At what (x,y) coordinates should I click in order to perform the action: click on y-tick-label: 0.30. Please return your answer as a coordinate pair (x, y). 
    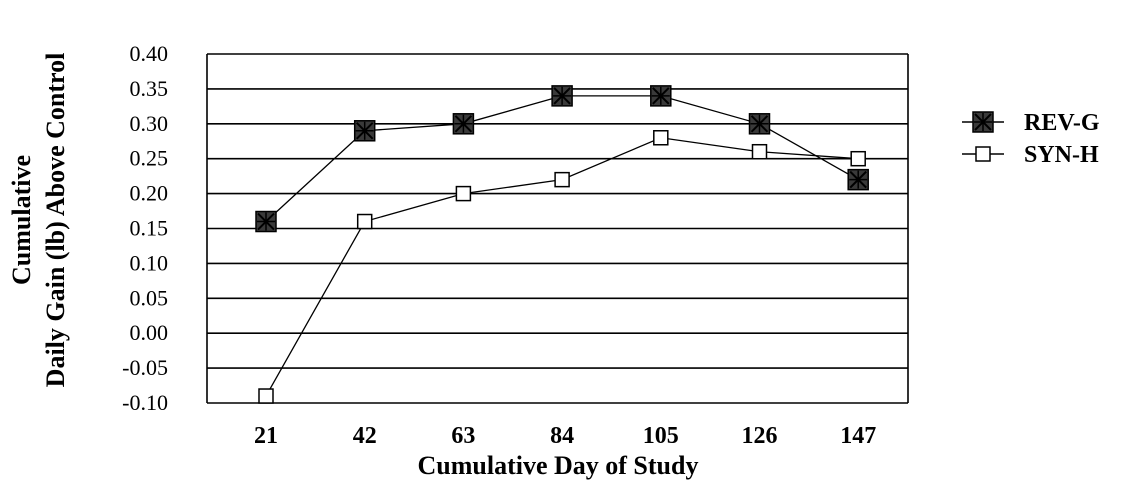
    Looking at the image, I should click on (149, 123).